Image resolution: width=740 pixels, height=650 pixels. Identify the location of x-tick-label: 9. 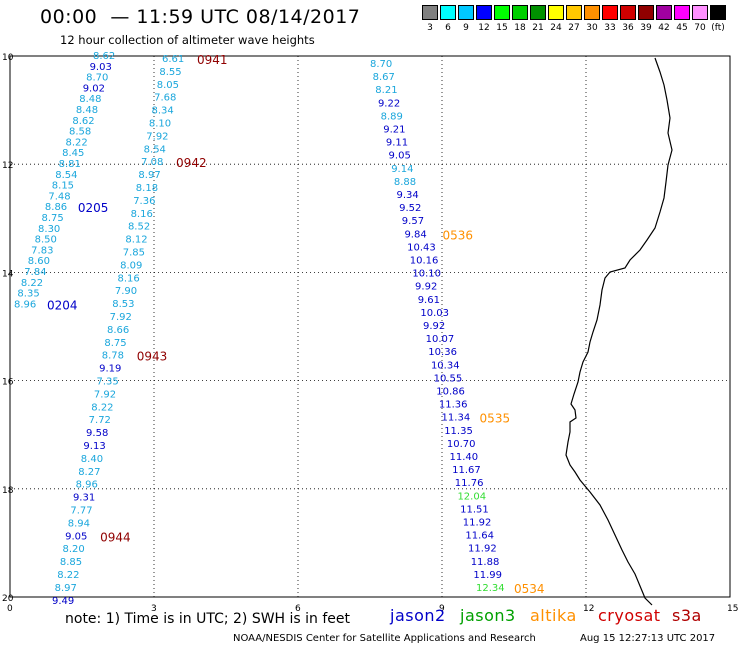
(442, 609).